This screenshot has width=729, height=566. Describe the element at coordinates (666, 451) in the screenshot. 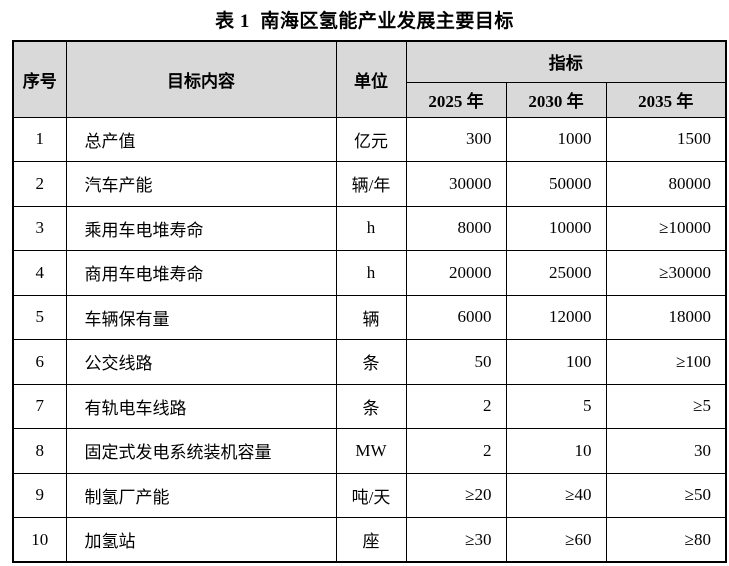

I see `row-value-2035-cell: 30` at that location.